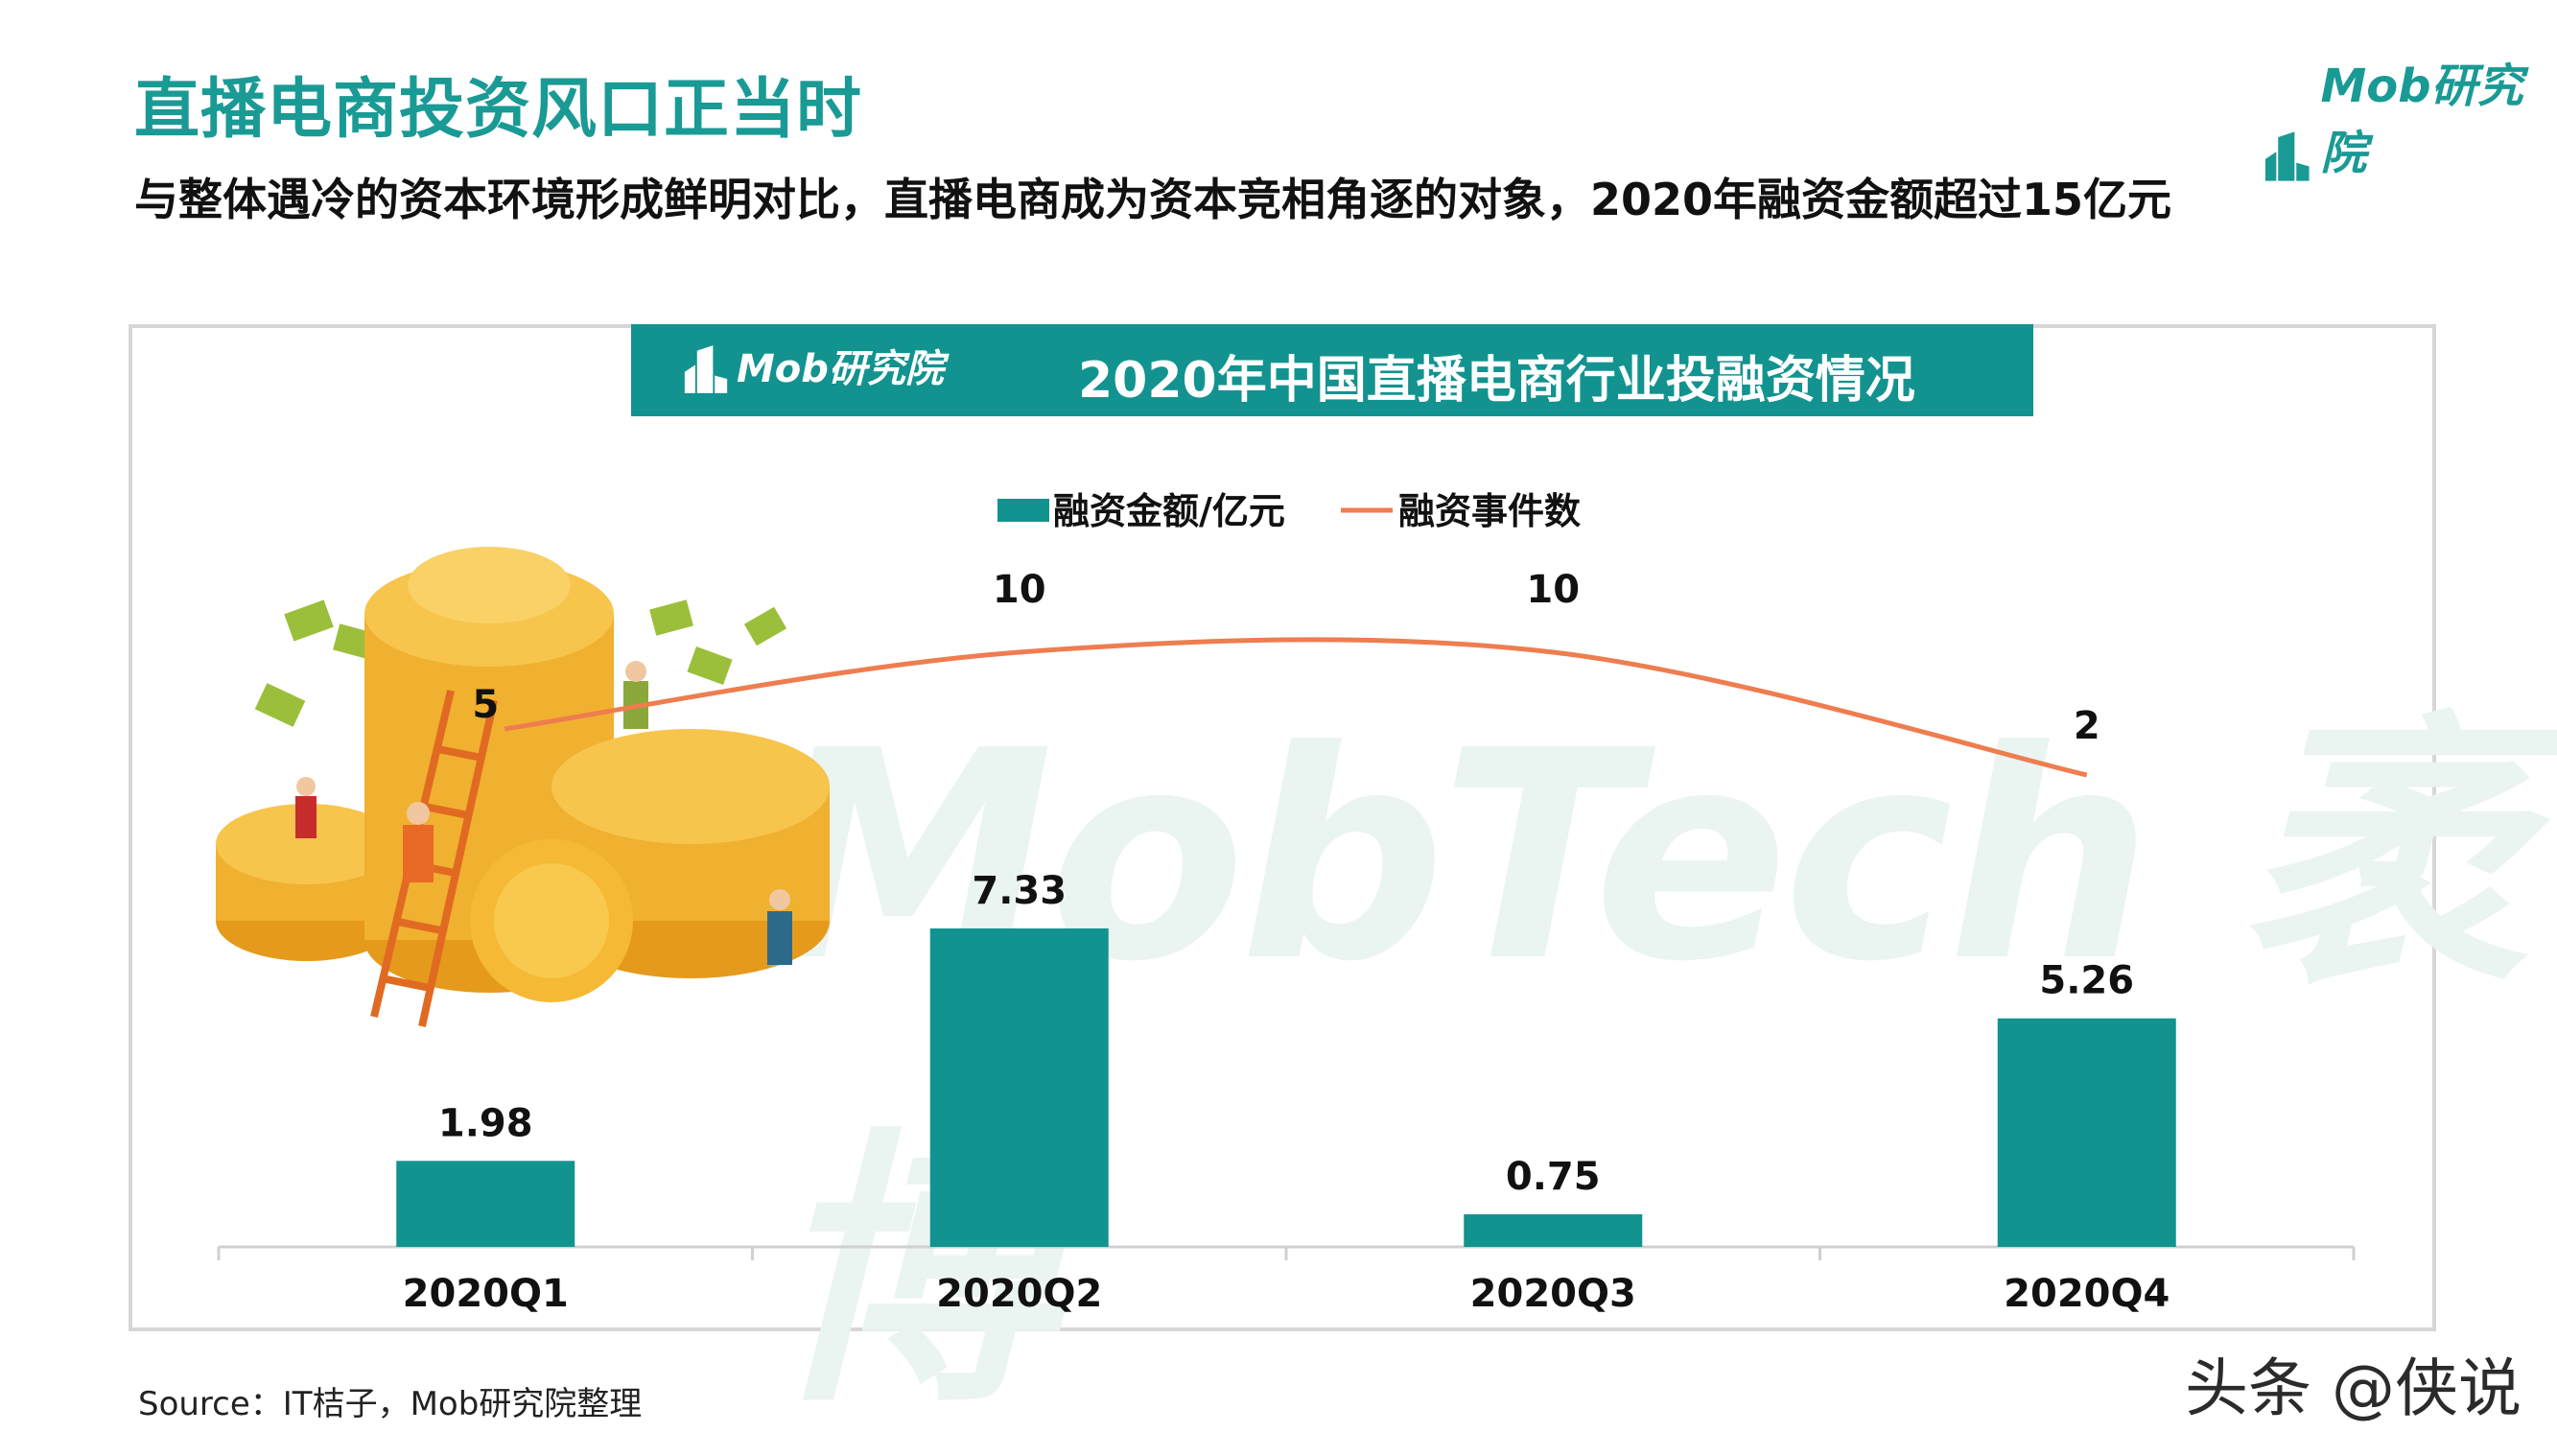 This screenshot has width=2557, height=1456. Describe the element at coordinates (840, 369) in the screenshot. I see `chart-header-brand: Mob研究院` at that location.